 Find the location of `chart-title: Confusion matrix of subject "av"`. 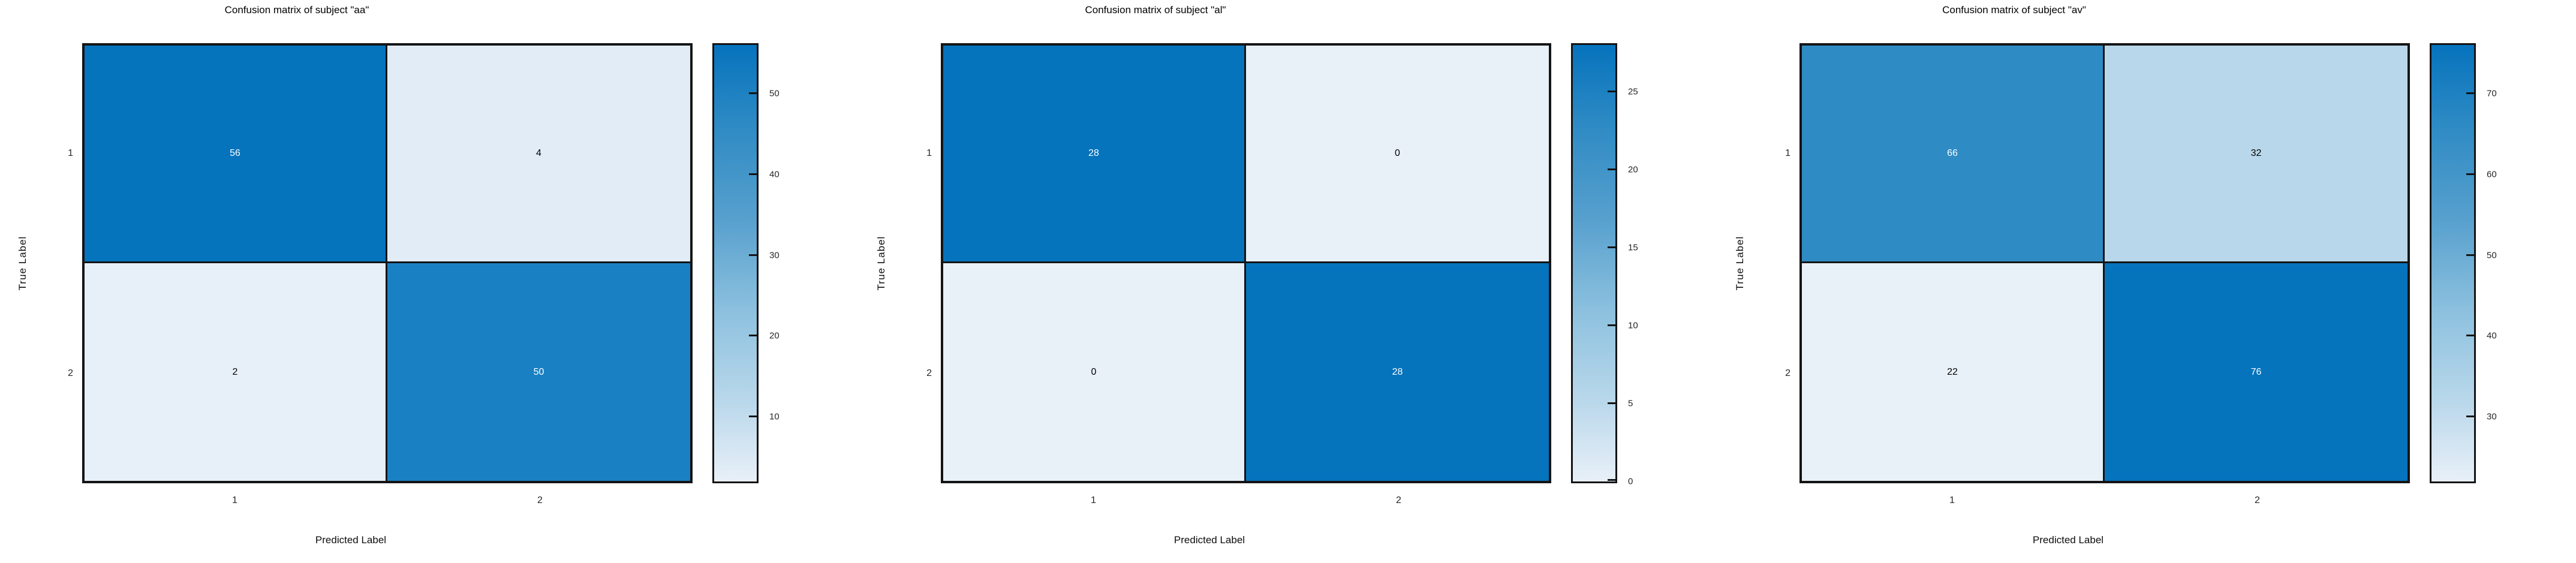

chart-title: Confusion matrix of subject "av" is located at coordinates (2014, 10).